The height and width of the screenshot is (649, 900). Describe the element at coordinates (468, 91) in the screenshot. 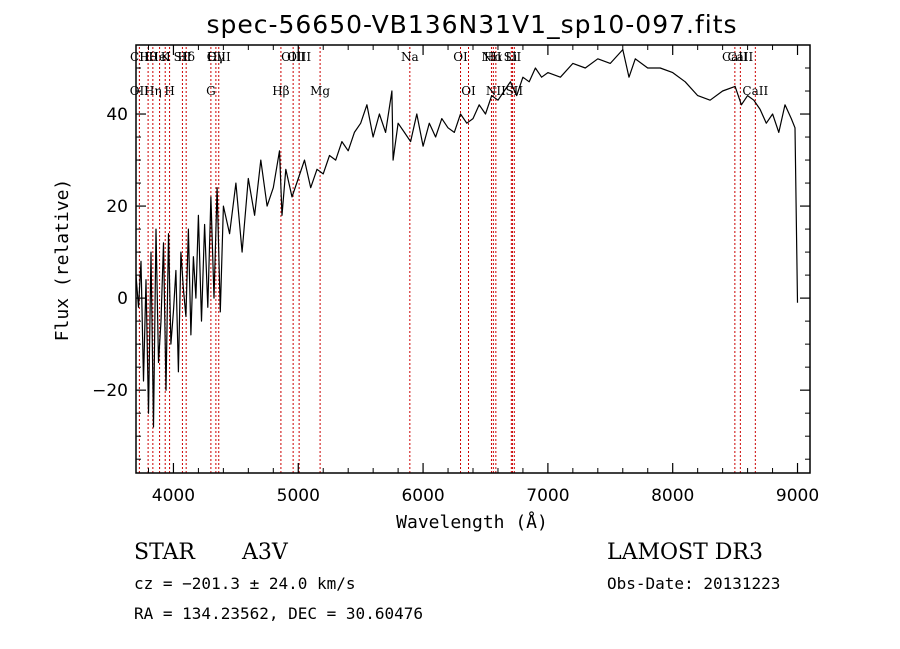

I see `line-label-bottom: OI` at that location.